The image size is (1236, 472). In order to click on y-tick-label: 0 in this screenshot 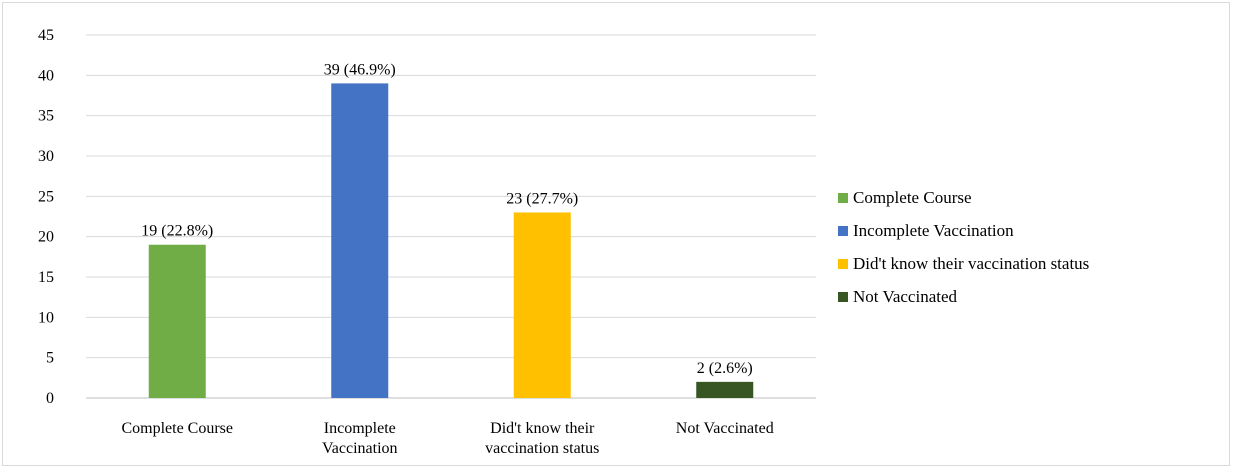, I will do `click(50, 398)`.